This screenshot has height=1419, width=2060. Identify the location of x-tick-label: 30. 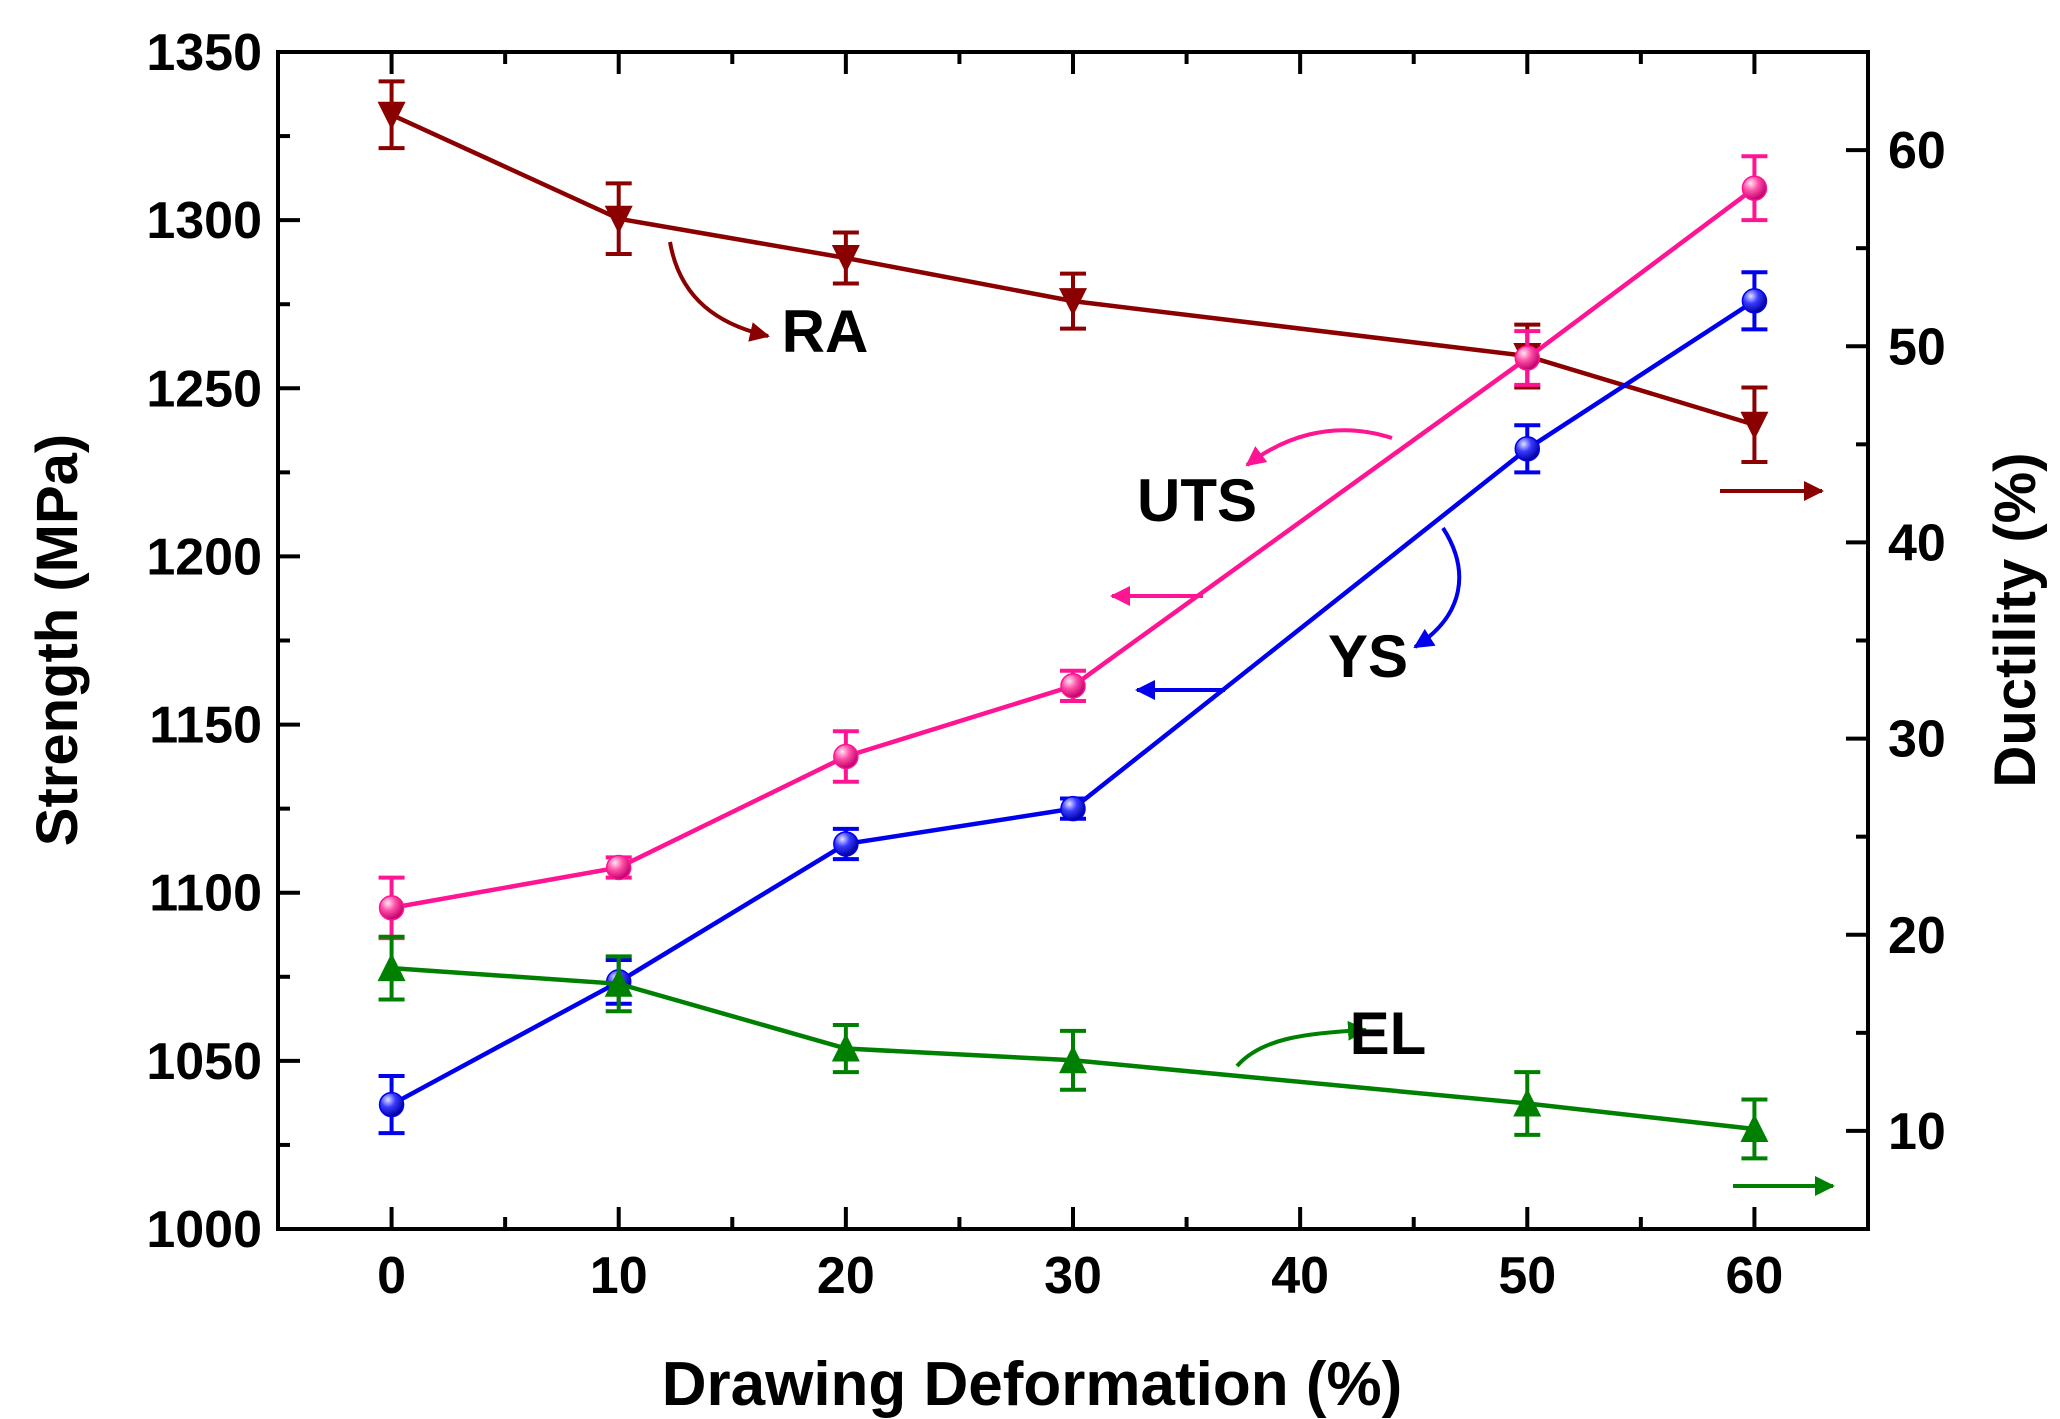
(1073, 1276).